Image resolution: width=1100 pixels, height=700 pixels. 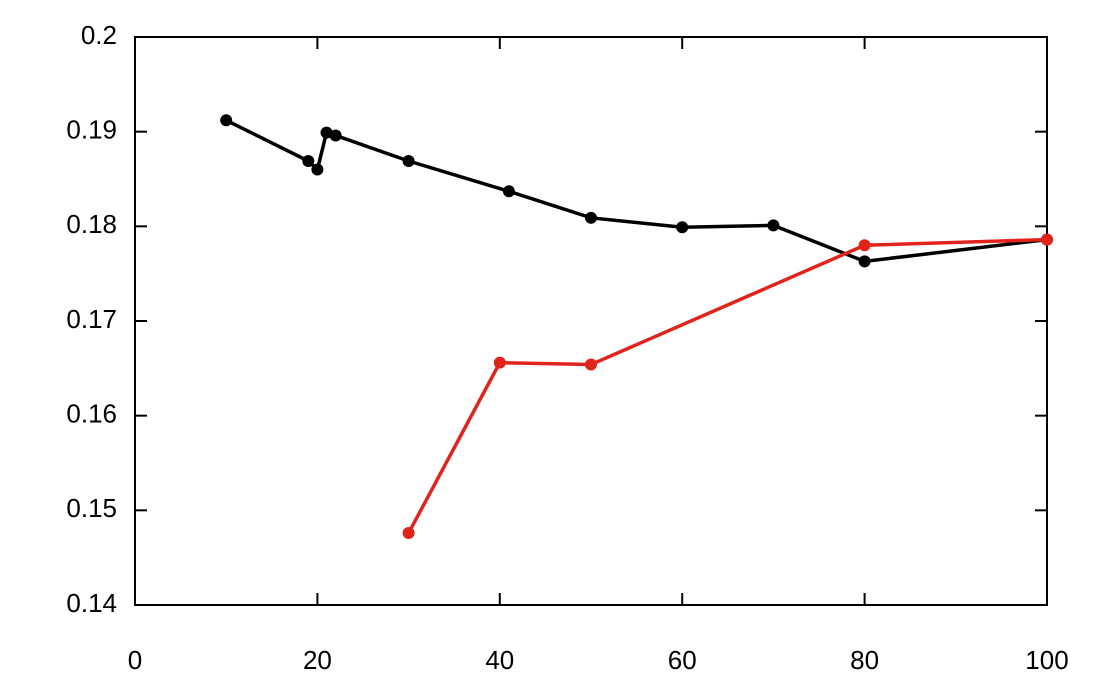 I want to click on y-tick-label: 0.17, so click(x=91, y=319).